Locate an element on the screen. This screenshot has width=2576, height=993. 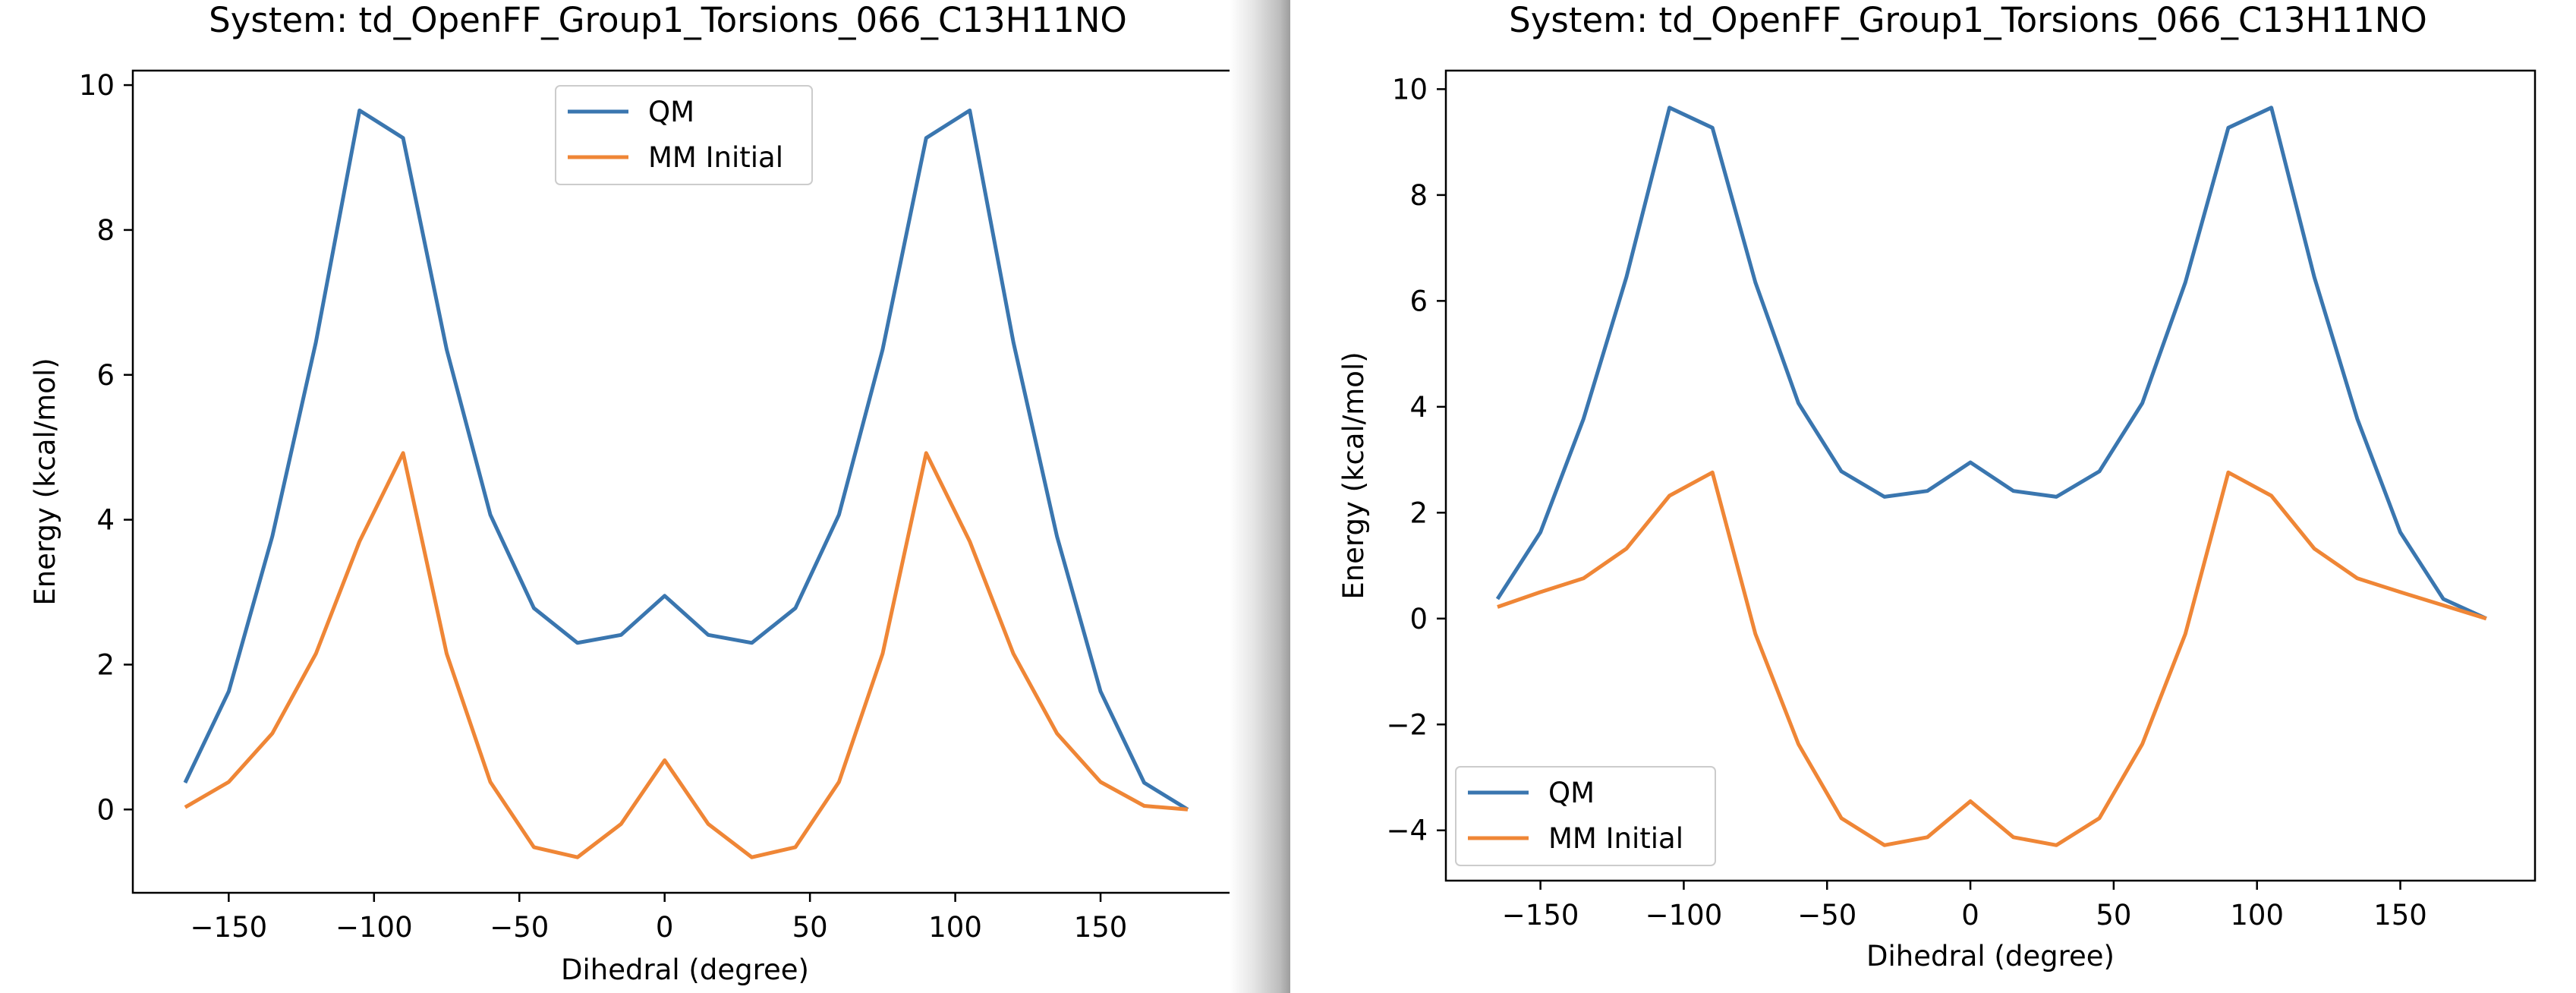
y-tick-label: −4 is located at coordinates (1407, 831).